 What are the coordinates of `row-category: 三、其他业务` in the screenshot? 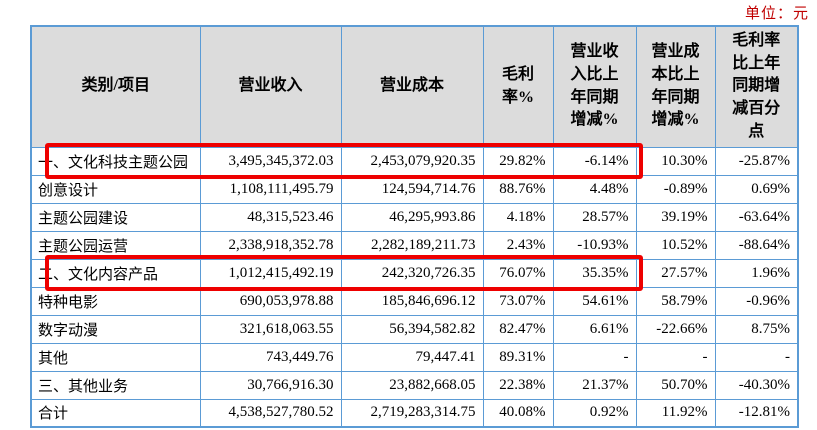 It's located at (115, 385).